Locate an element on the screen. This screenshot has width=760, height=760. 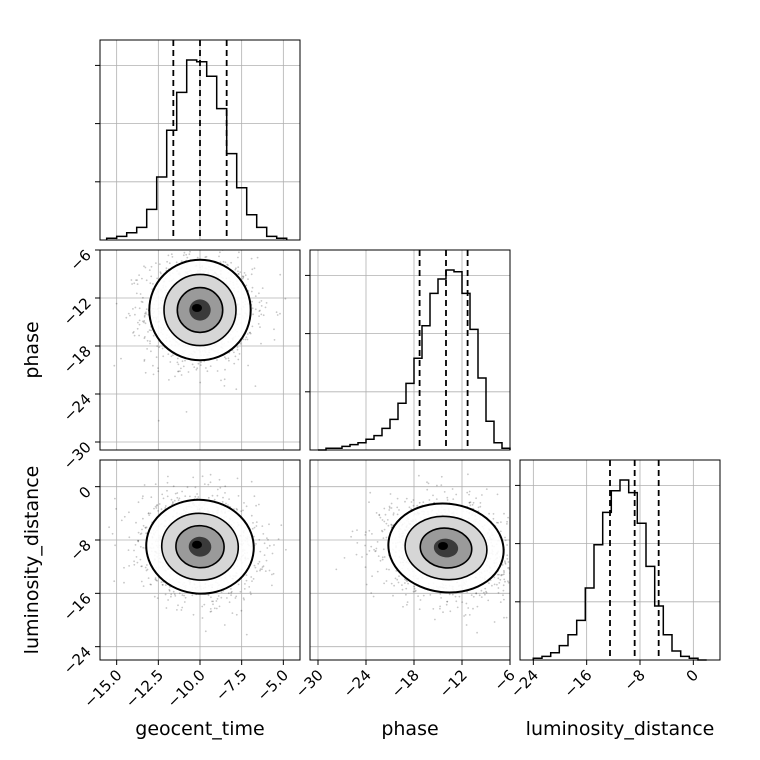
x-tick-label-luminosity_distance: −24 is located at coordinates (524, 683).